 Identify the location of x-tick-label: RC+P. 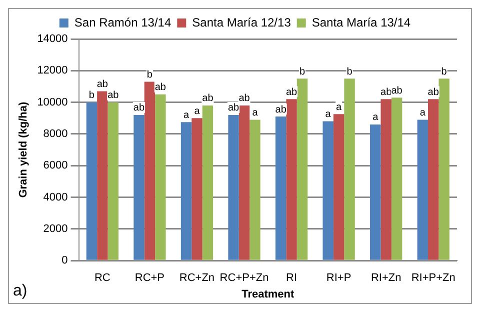
(149, 278).